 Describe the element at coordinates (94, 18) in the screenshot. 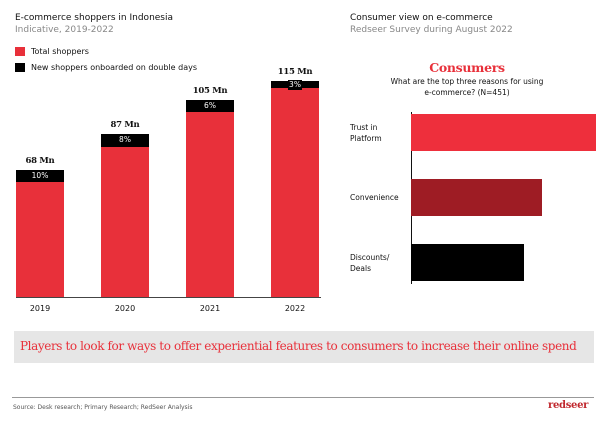

I see `left-chart-title: E-commerce shoppers in Indonesia` at that location.